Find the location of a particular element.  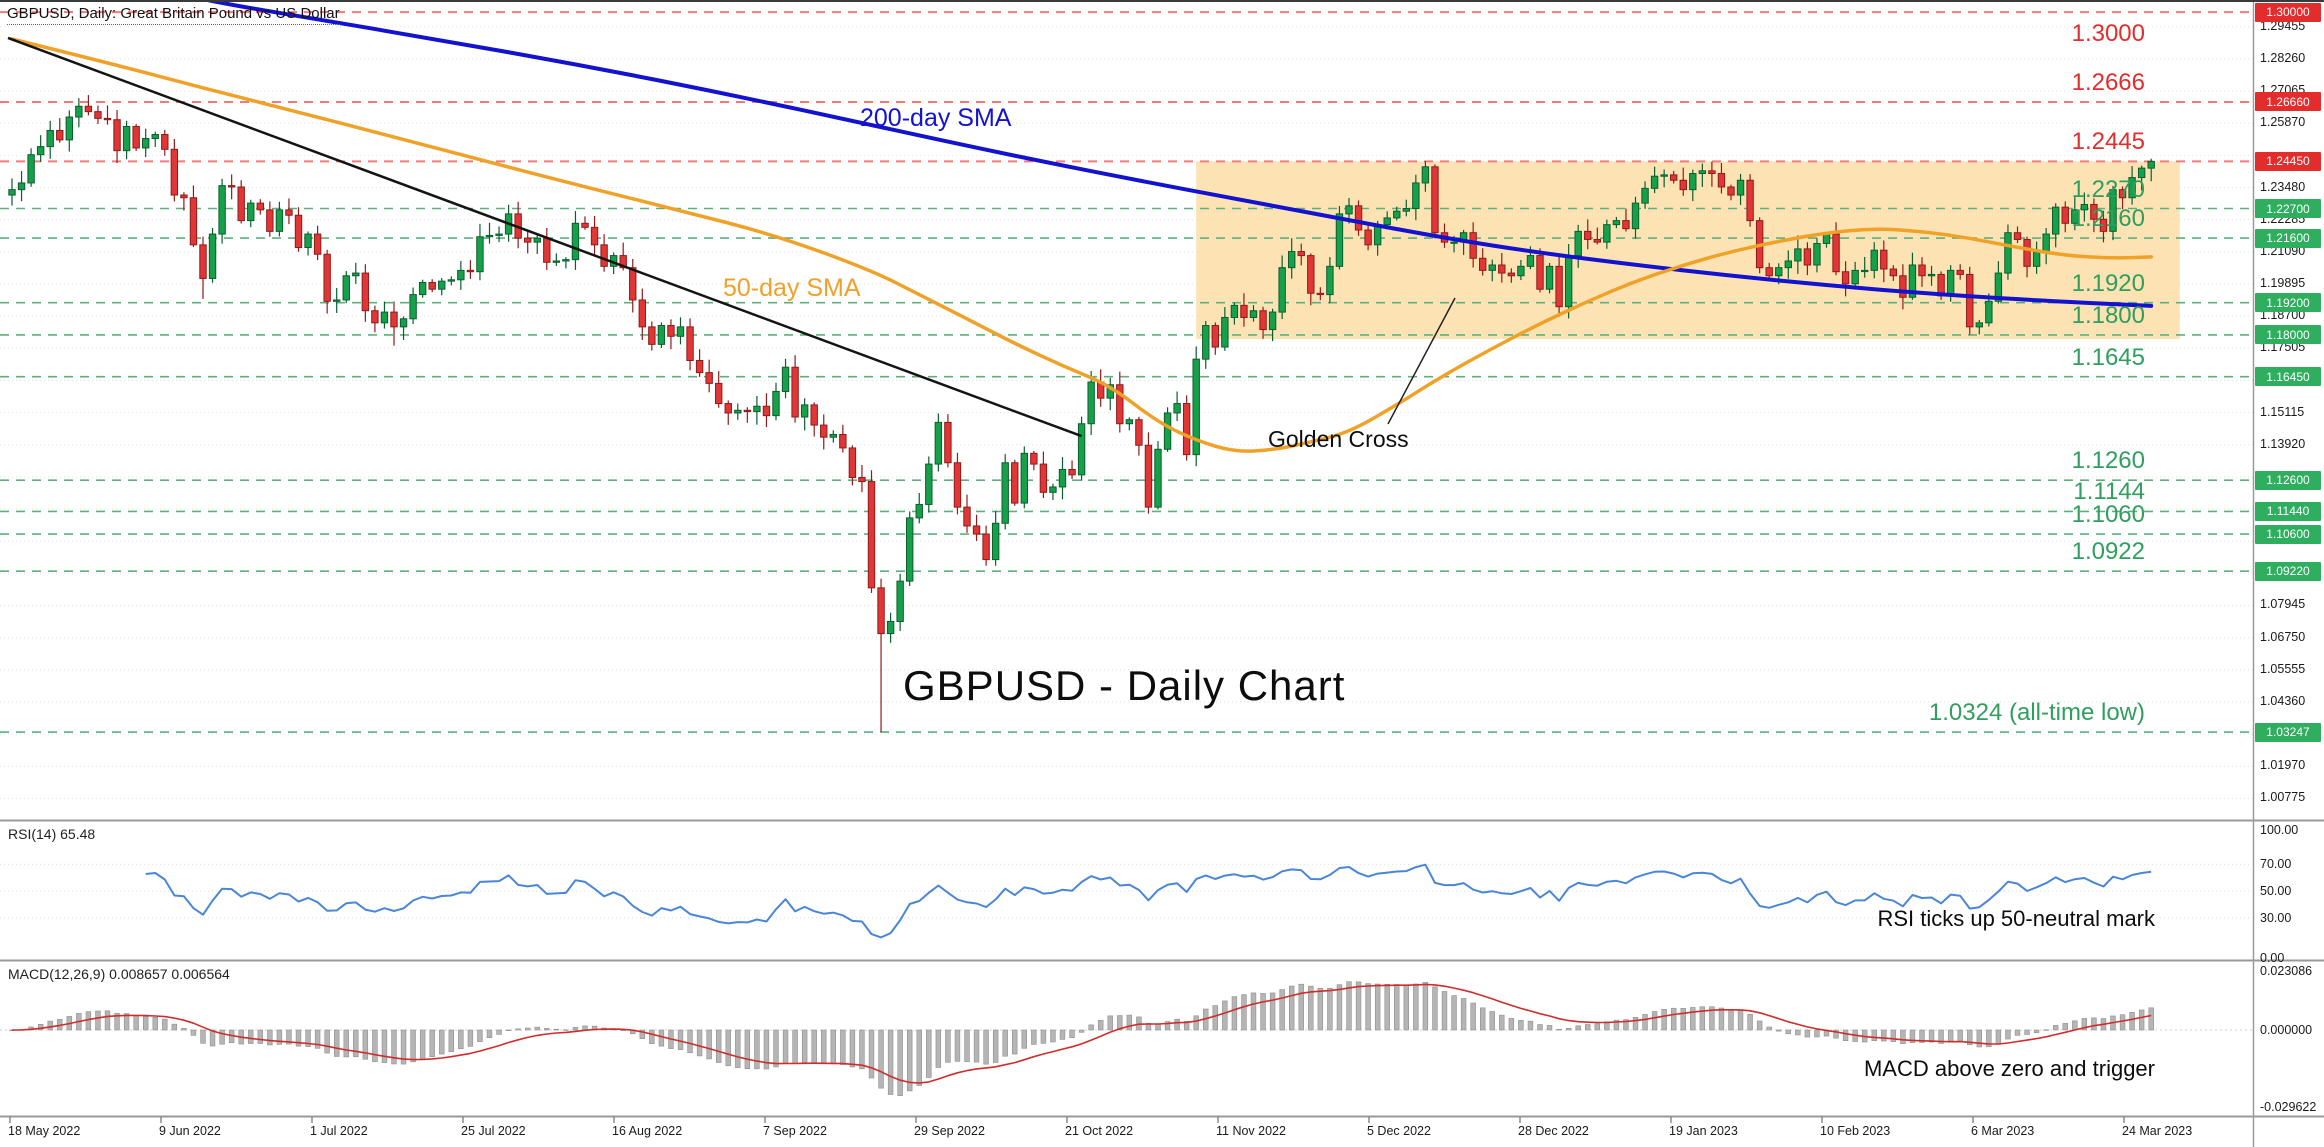

consolidation-zone is located at coordinates (1688, 250).